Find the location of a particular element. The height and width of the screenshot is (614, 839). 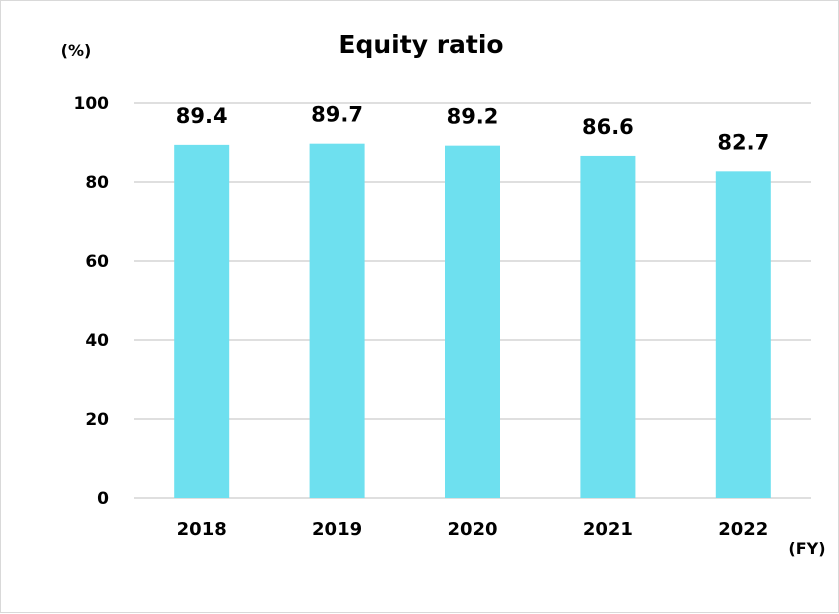

x-axis-unit-label: (FY) is located at coordinates (806, 548).